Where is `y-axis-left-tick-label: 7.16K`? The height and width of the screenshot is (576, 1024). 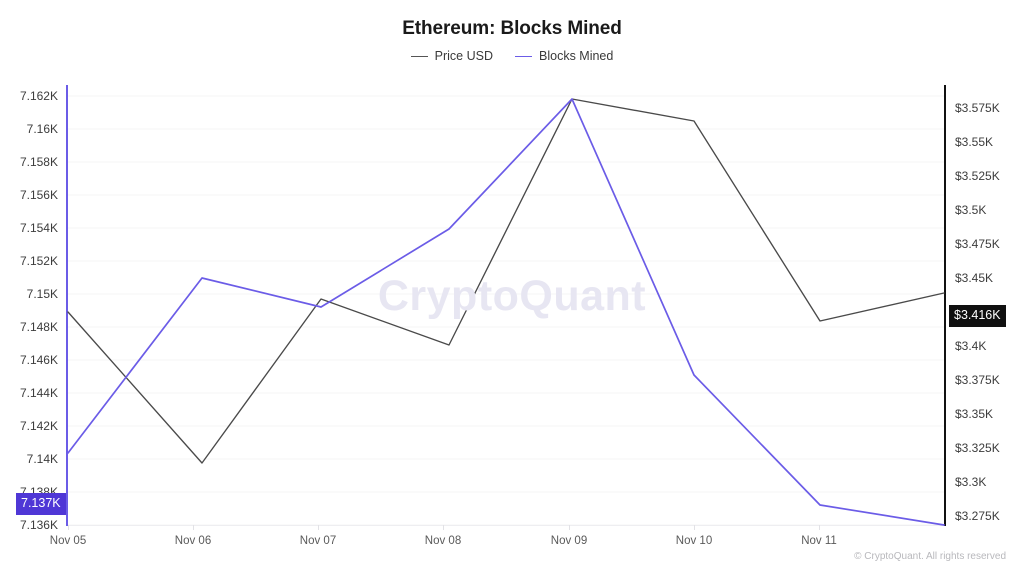 y-axis-left-tick-label: 7.16K is located at coordinates (42, 129).